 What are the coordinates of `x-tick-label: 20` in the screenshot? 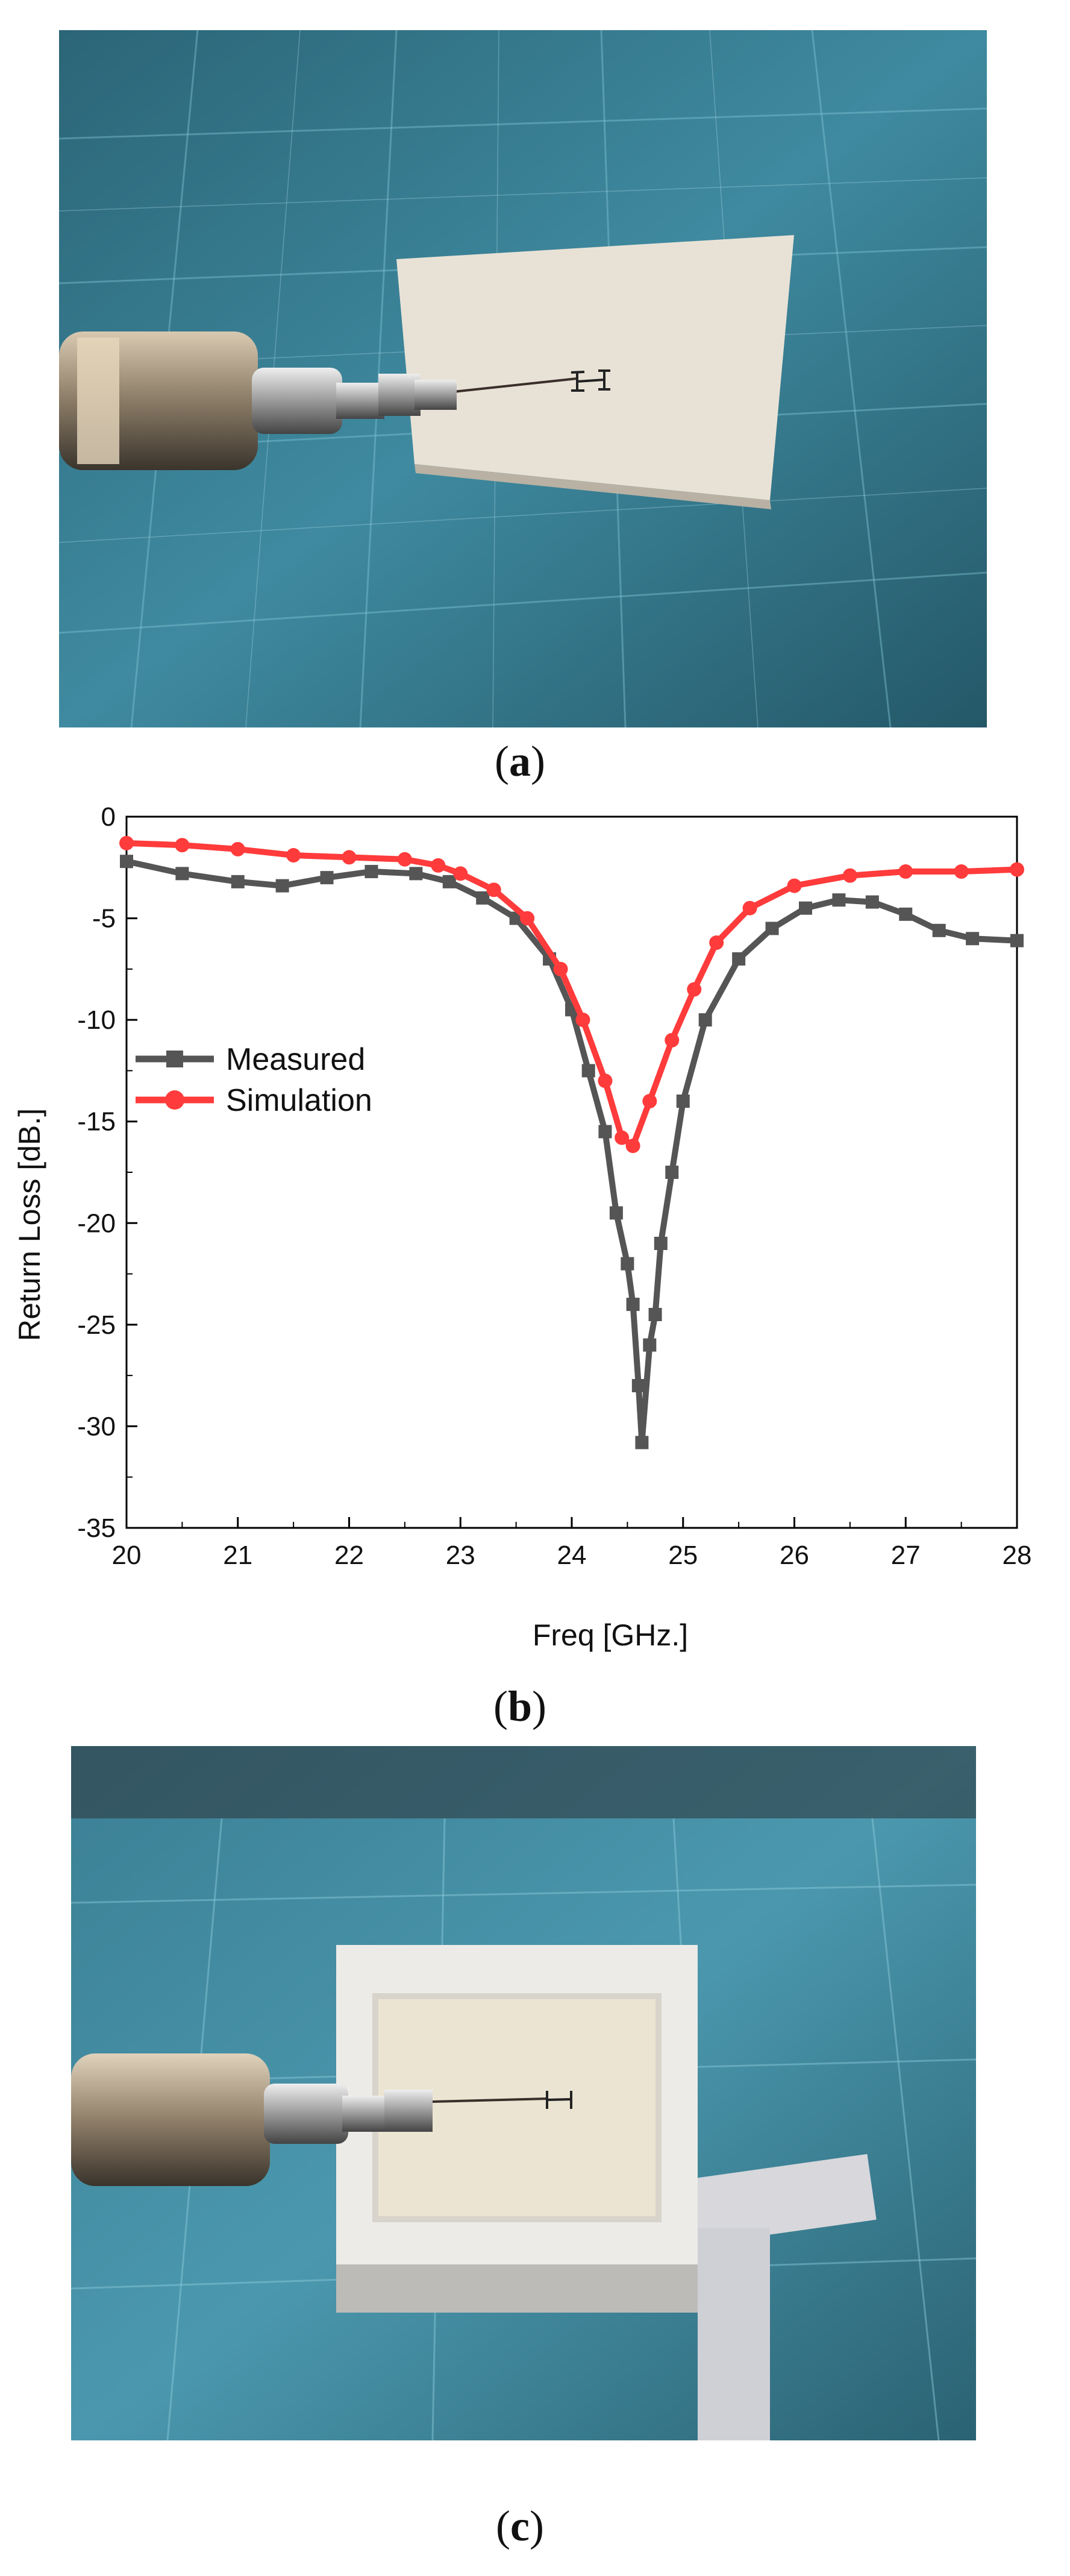 It's located at (127, 1555).